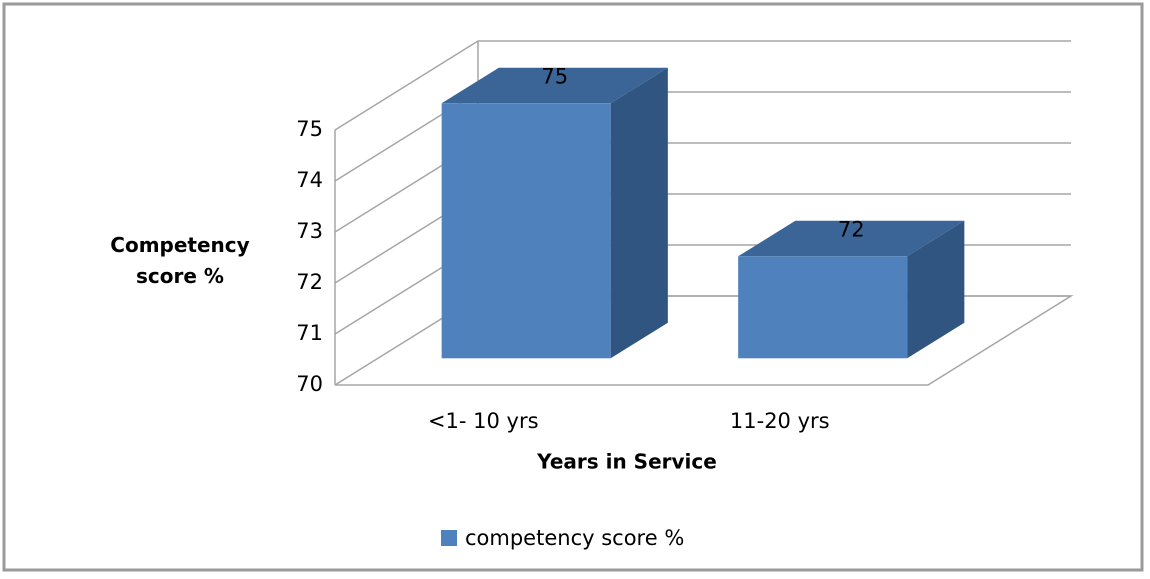  Describe the element at coordinates (851, 230) in the screenshot. I see `value-label: 72` at that location.